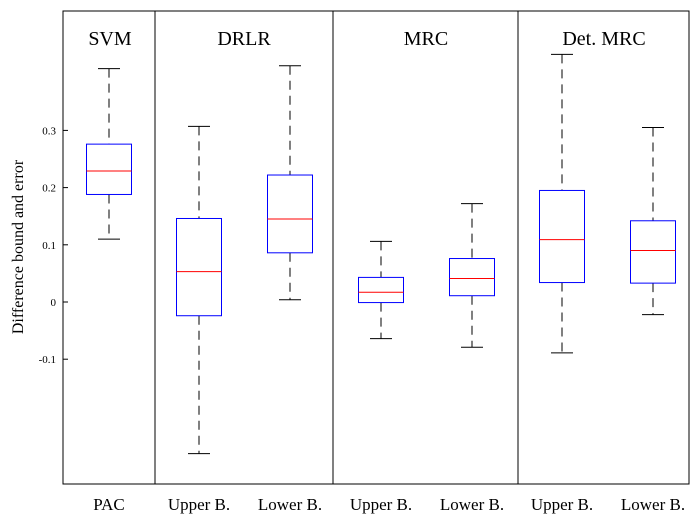 The image size is (691, 514). I want to click on box-det-mrc-upper-b-, so click(562, 203).